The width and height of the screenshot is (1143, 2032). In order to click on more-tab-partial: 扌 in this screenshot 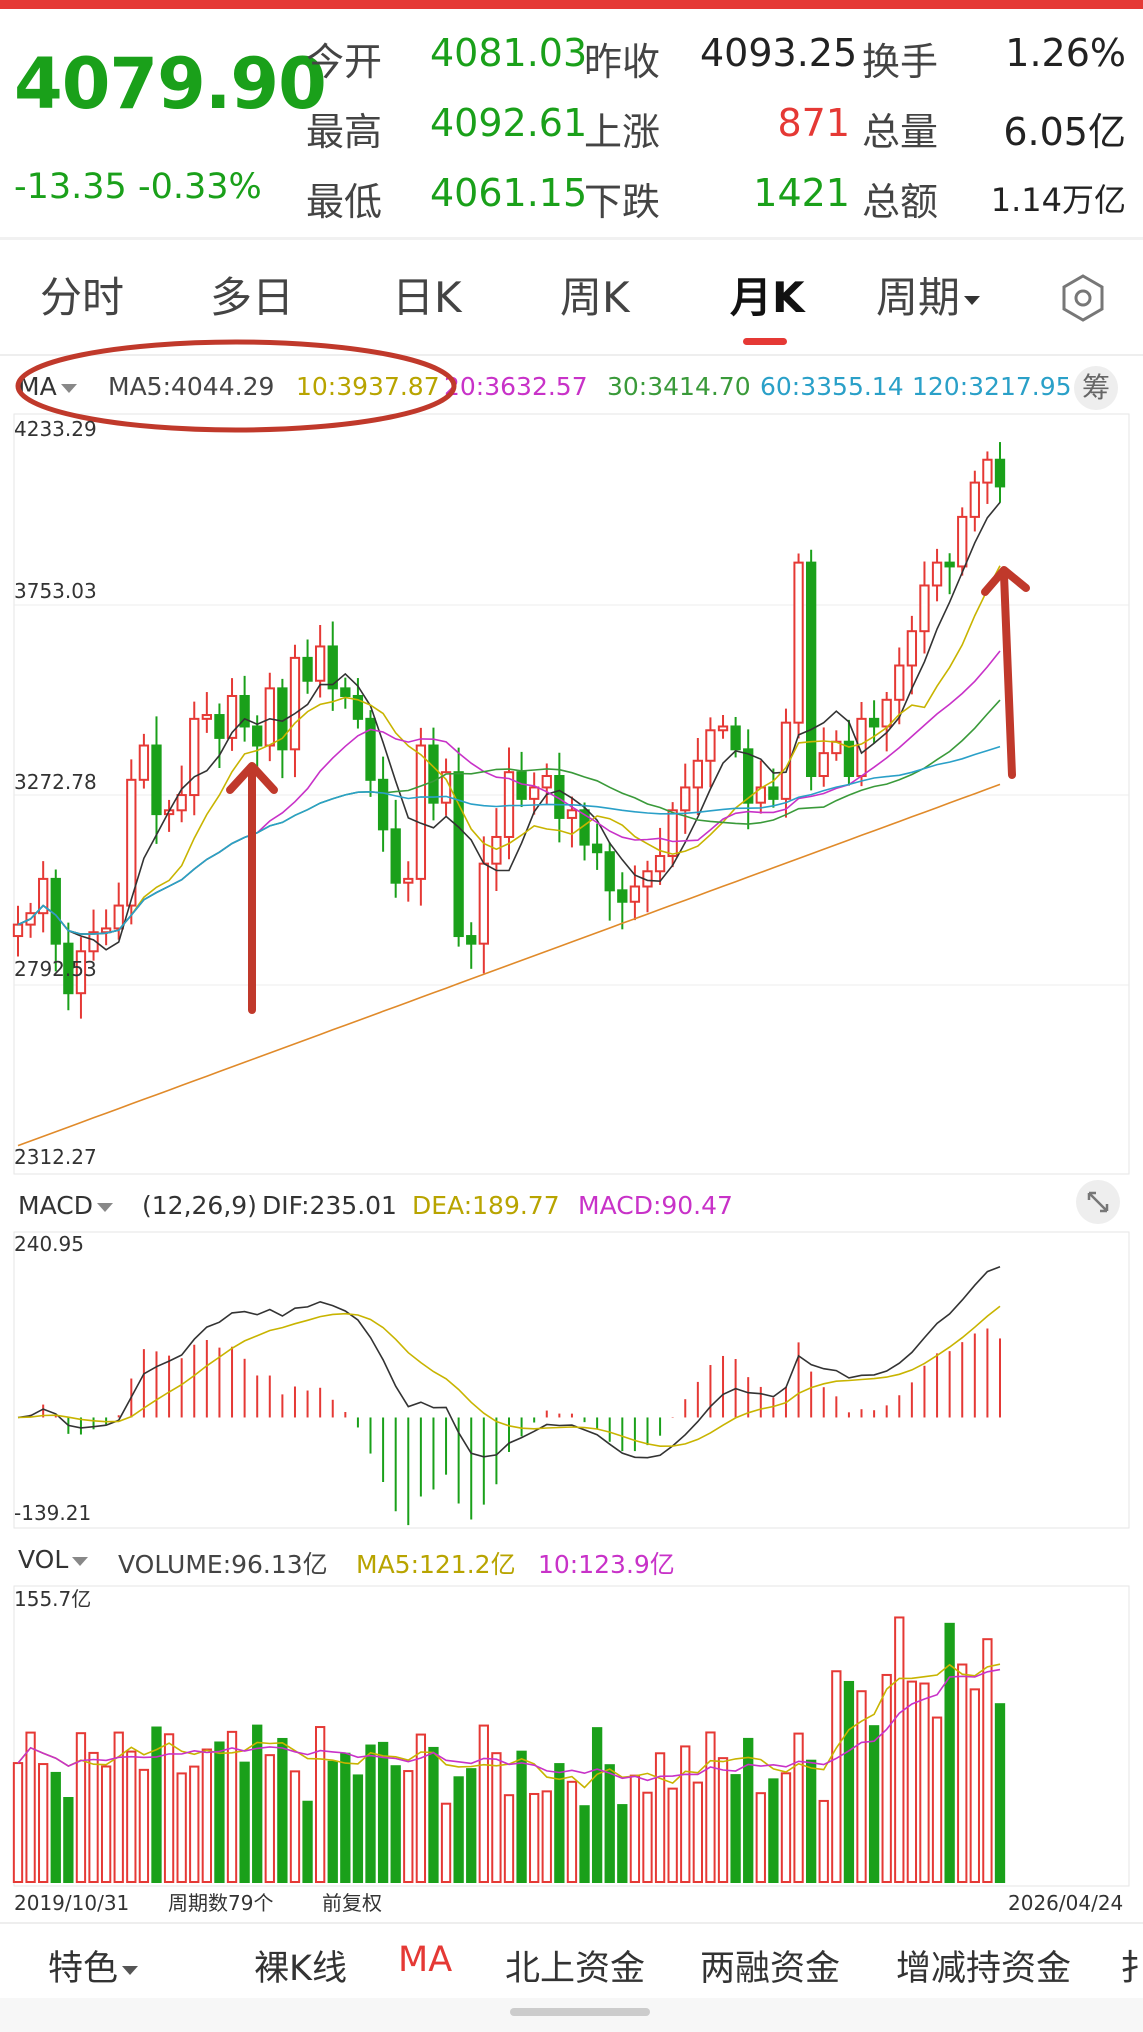, I will do `click(1131, 1969)`.